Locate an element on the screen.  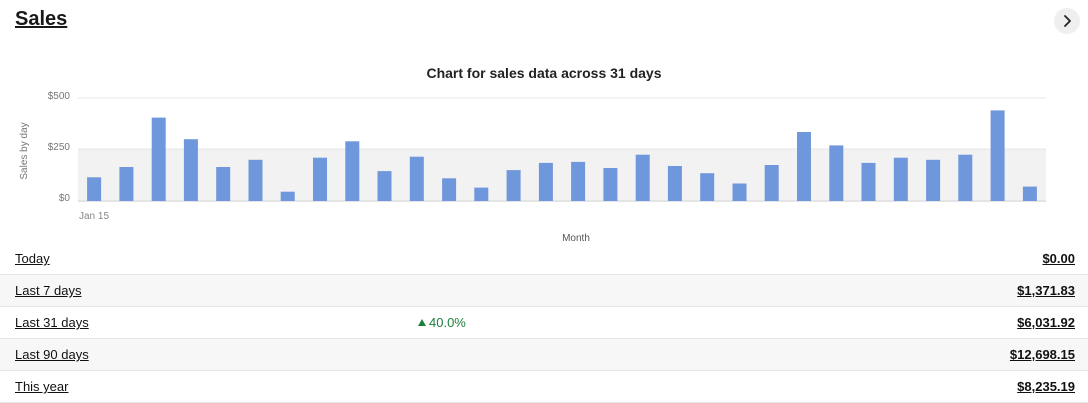
summary-amount: $6,031.92 is located at coordinates (1046, 322).